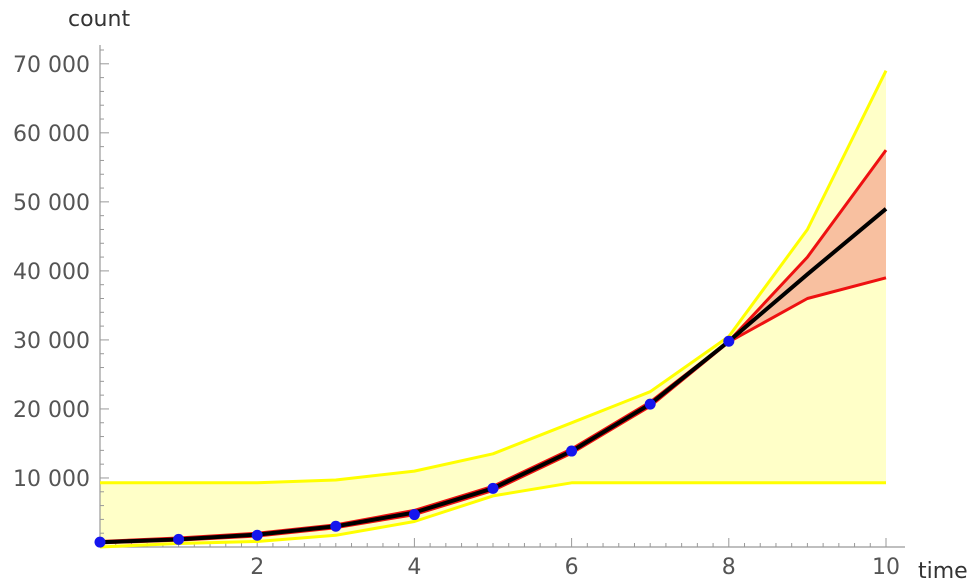 The width and height of the screenshot is (975, 582). I want to click on x-tick-label: 8, so click(729, 567).